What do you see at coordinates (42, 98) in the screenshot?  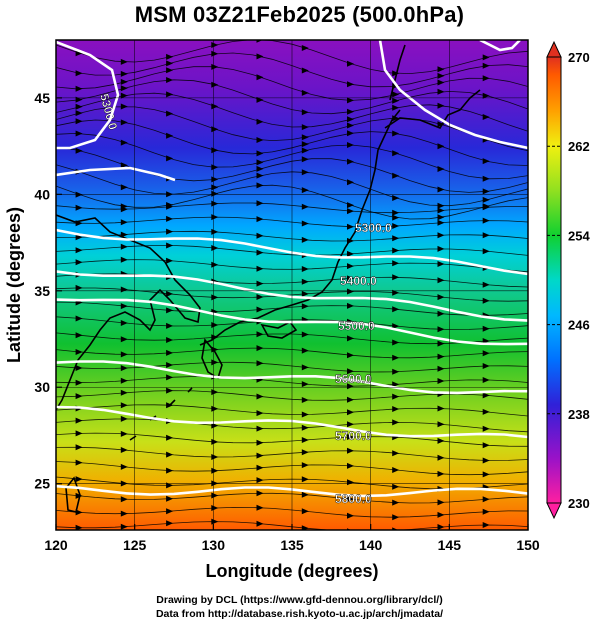 I see `y-tick-label: 45` at bounding box center [42, 98].